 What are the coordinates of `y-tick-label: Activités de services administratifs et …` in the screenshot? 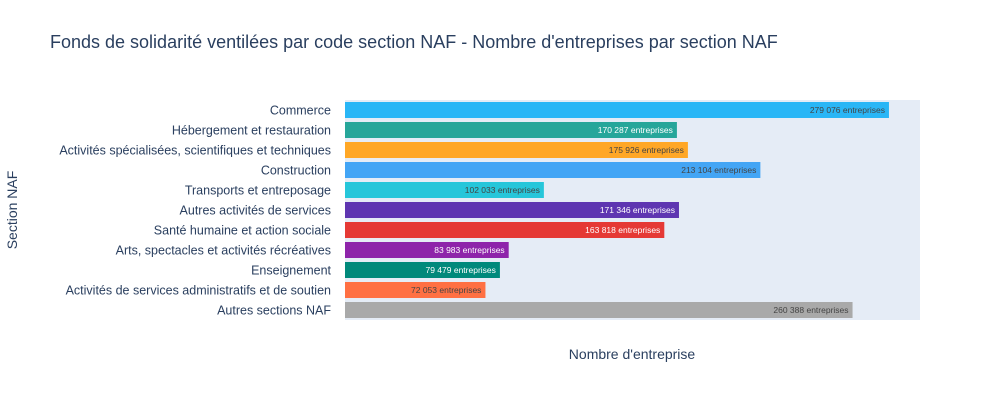 It's located at (198, 291).